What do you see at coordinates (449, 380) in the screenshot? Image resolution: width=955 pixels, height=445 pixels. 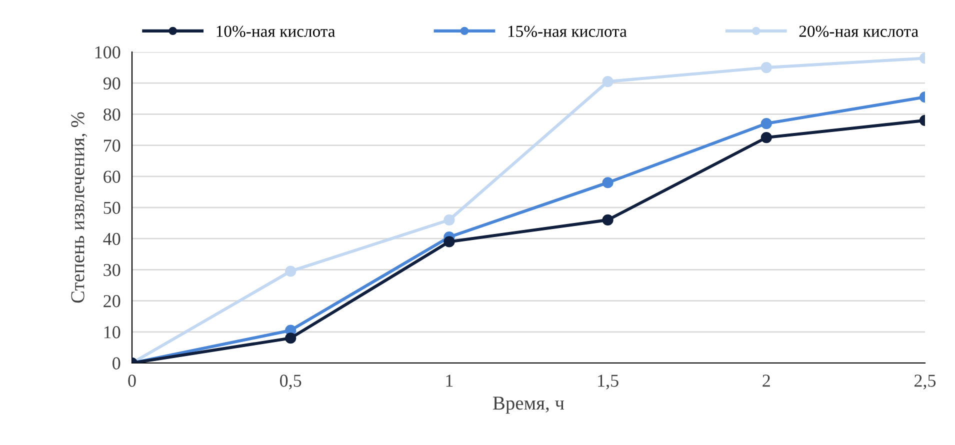 I see `x-tick-label: 1` at bounding box center [449, 380].